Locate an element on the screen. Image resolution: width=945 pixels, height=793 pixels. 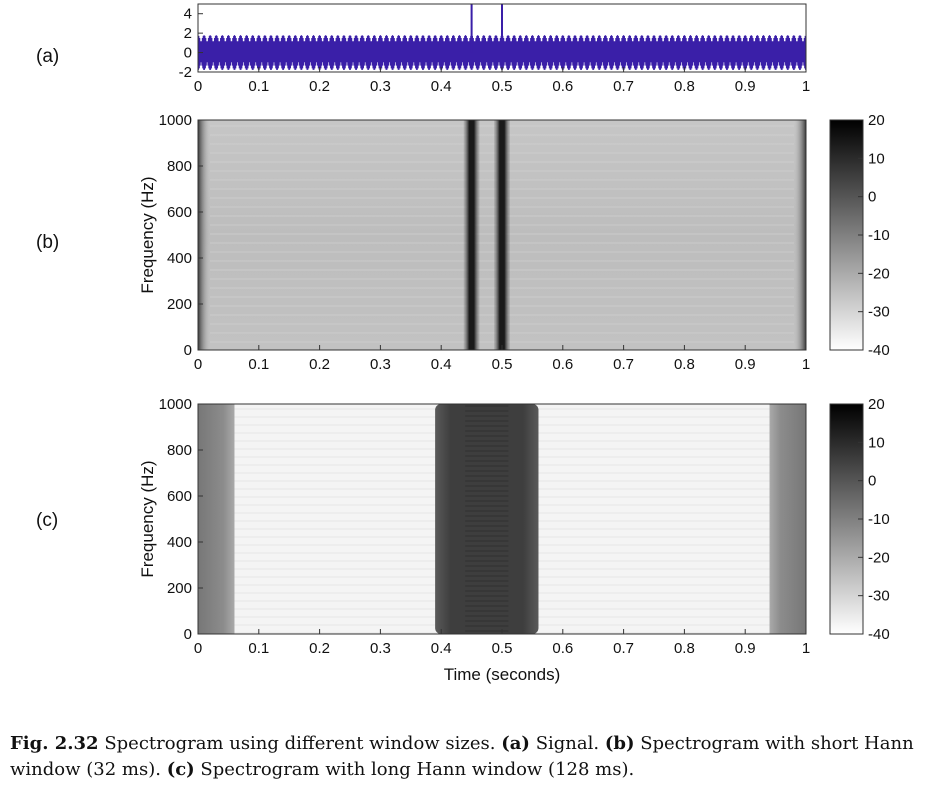
panel-b-y-axis: 0 200 400 600 800 1000 is located at coordinates (181, 235).